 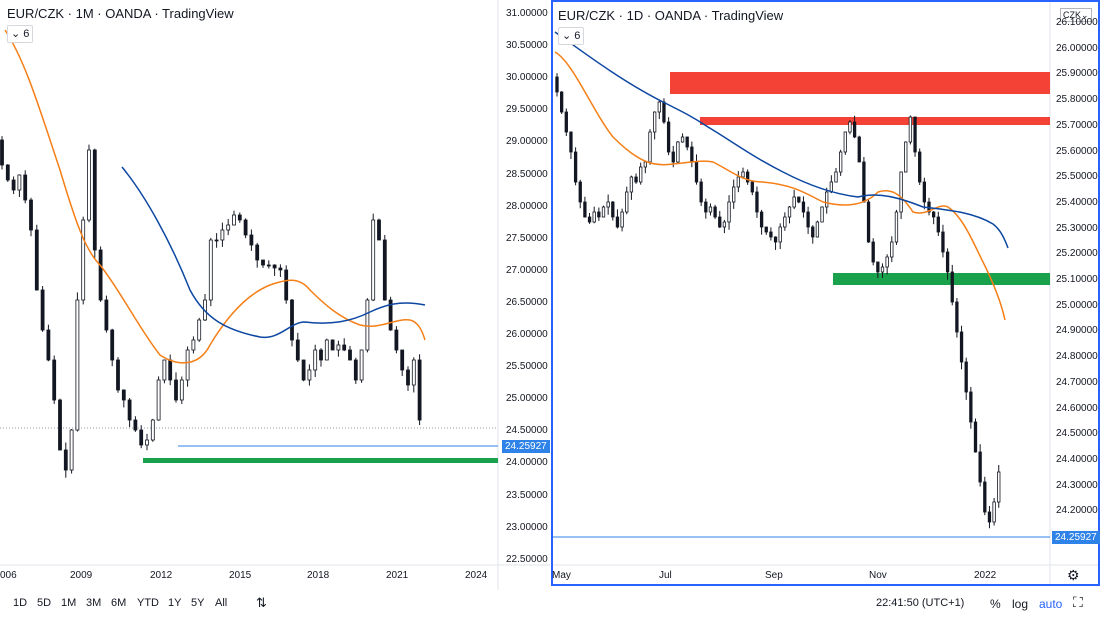 What do you see at coordinates (1077, 125) in the screenshot?
I see `right-price-label: 25.70000` at bounding box center [1077, 125].